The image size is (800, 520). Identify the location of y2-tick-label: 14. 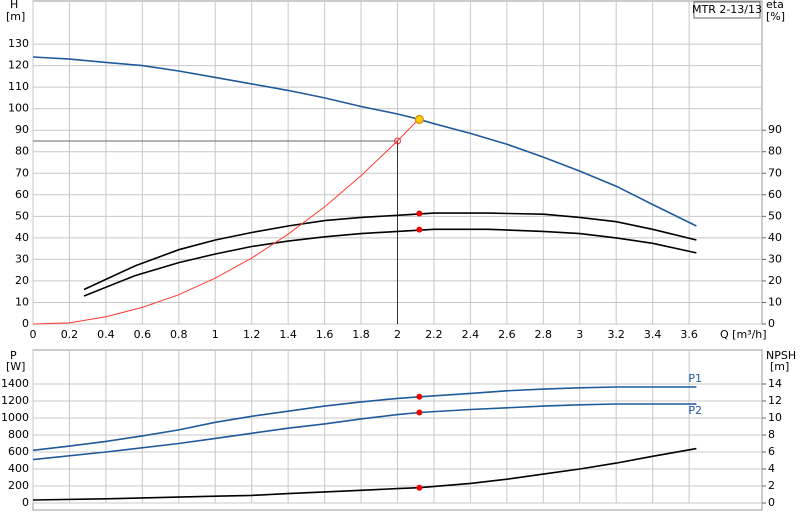
(775, 383).